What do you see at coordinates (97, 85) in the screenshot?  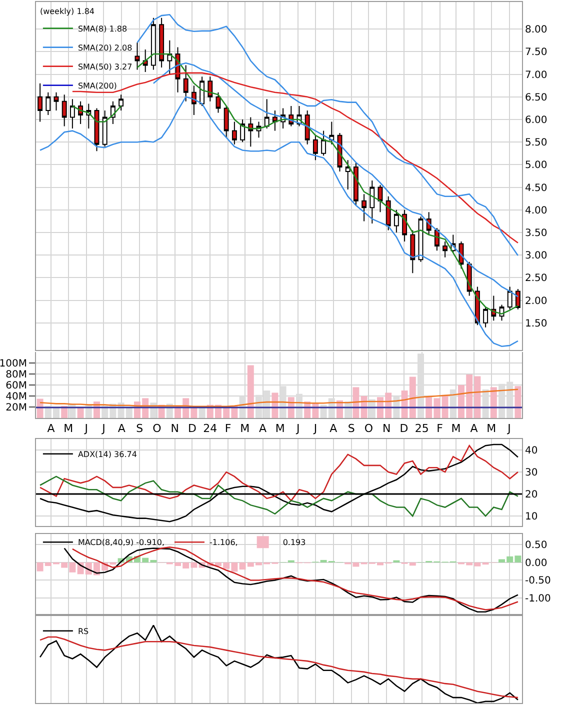 I see `legend-label: SMA(200)` at bounding box center [97, 85].